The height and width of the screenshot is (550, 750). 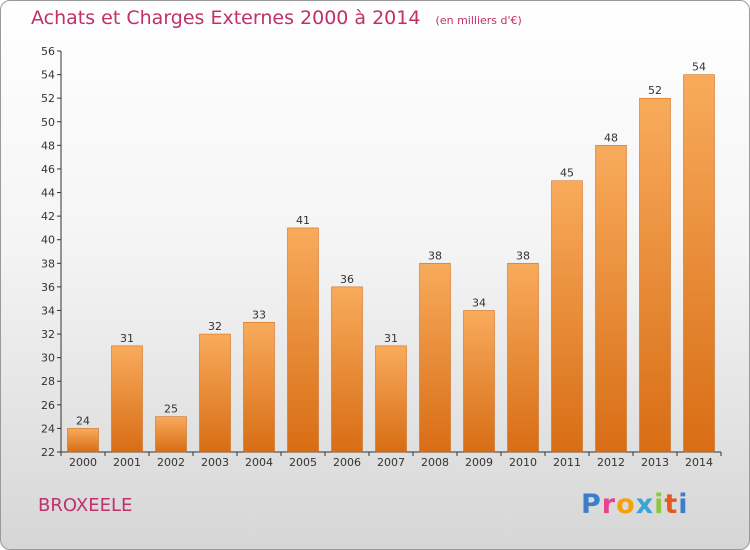 I want to click on data-label-2009: 34, so click(x=479, y=302).